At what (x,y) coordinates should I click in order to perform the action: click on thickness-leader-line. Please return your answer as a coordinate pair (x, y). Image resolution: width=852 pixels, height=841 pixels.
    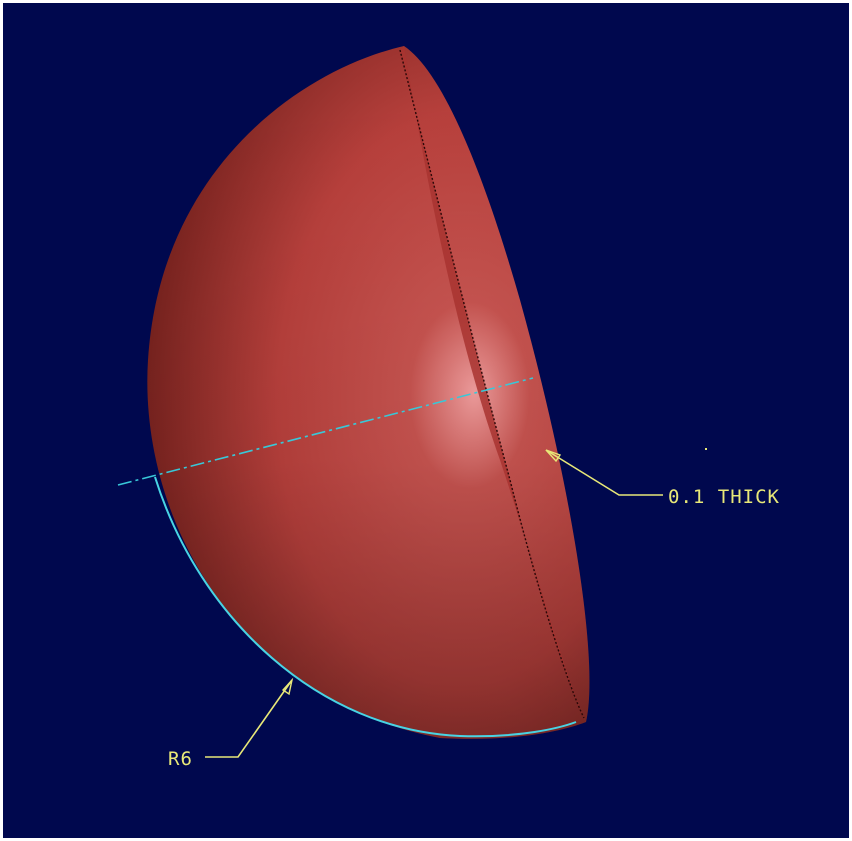
    Looking at the image, I should click on (604, 472).